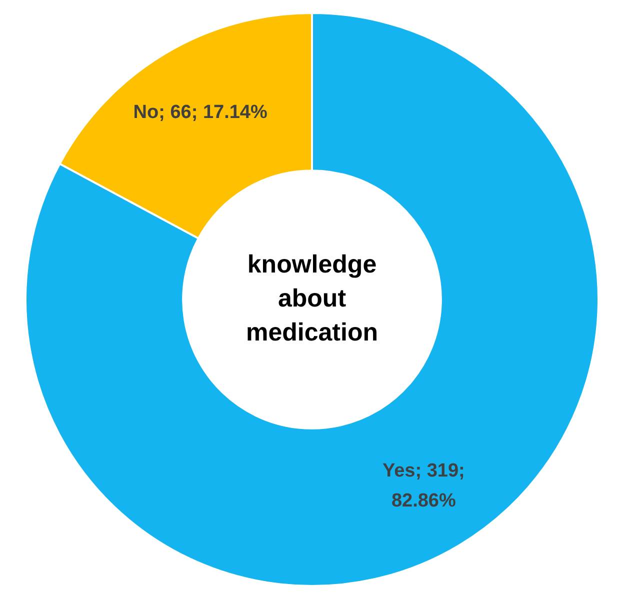  Describe the element at coordinates (200, 112) in the screenshot. I see `slice-label: No; 66; 17.14%` at that location.